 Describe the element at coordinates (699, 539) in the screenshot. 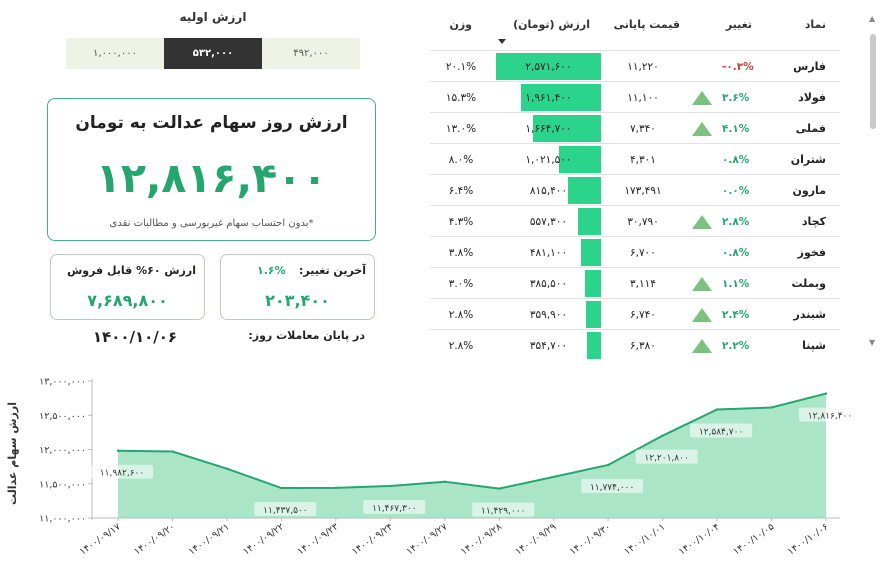

I see `x-tick-label: ۱۴۰۰/۱۰/۰۴` at that location.